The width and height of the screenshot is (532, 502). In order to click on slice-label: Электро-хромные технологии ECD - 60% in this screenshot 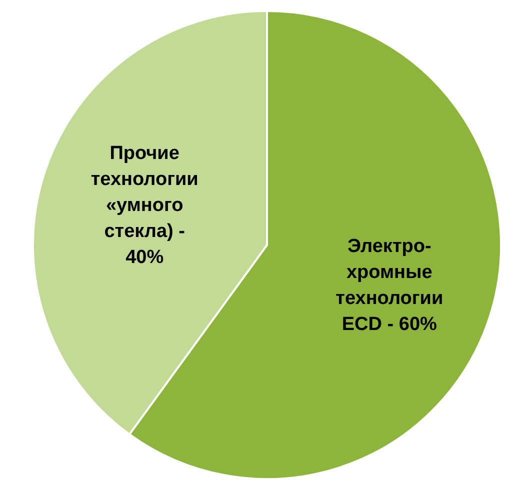, I will do `click(390, 284)`.